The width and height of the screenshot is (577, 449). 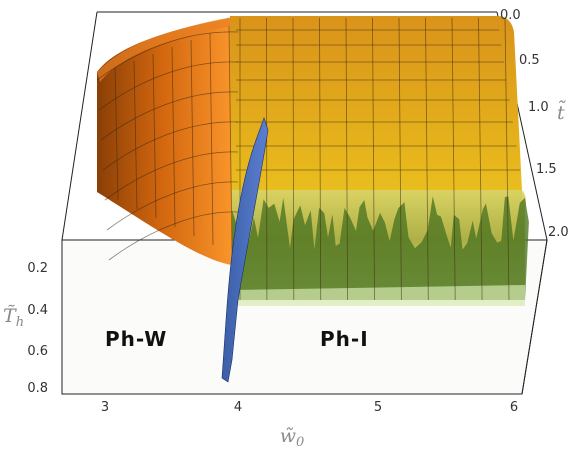 I want to click on region-label-ph-i: Ph-I, so click(x=344, y=339).